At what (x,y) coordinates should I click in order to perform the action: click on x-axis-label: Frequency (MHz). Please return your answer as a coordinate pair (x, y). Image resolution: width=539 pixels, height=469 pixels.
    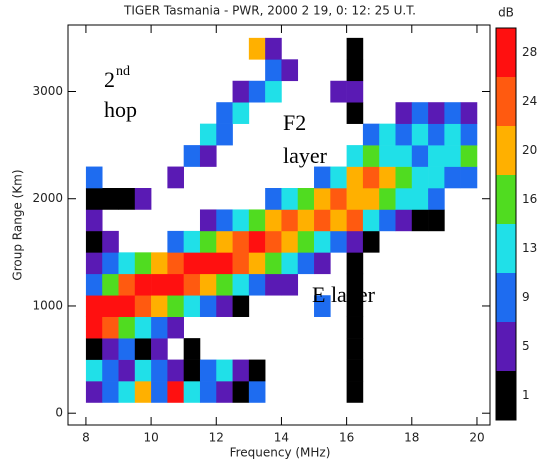
    Looking at the image, I should click on (280, 453).